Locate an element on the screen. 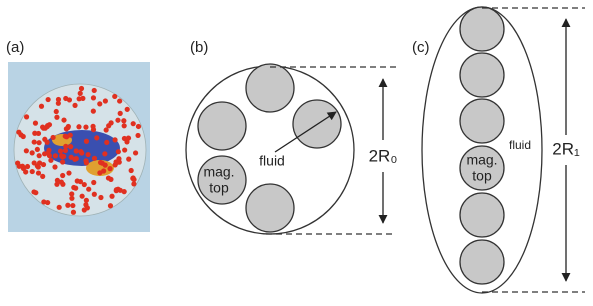 The height and width of the screenshot is (306, 593). molecule-core is located at coordinates (82, 148).